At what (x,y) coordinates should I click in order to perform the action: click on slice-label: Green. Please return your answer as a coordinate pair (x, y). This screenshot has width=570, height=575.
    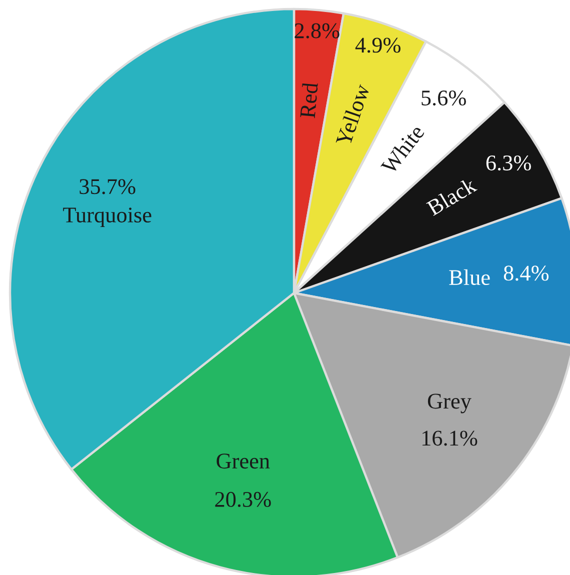
    Looking at the image, I should click on (243, 461).